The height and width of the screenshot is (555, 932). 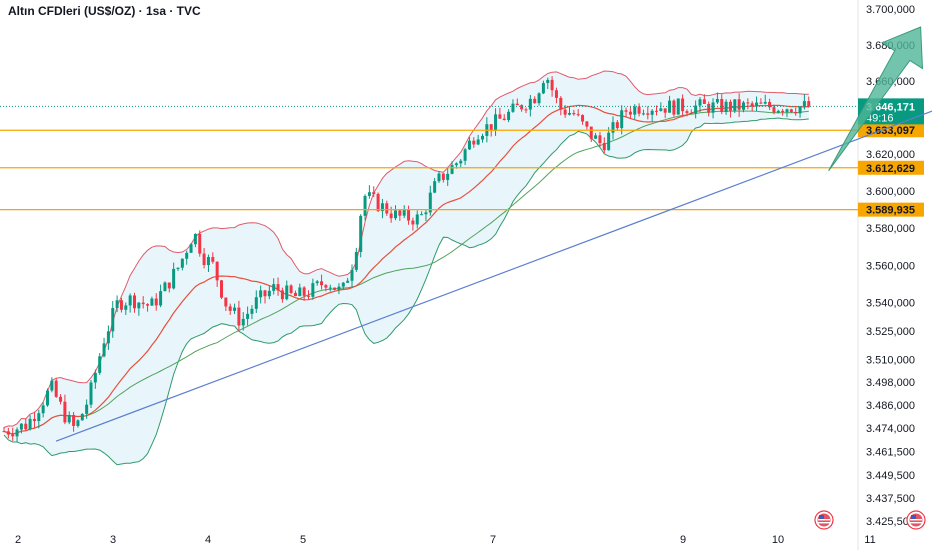 I want to click on level-label-bg, so click(x=891, y=209).